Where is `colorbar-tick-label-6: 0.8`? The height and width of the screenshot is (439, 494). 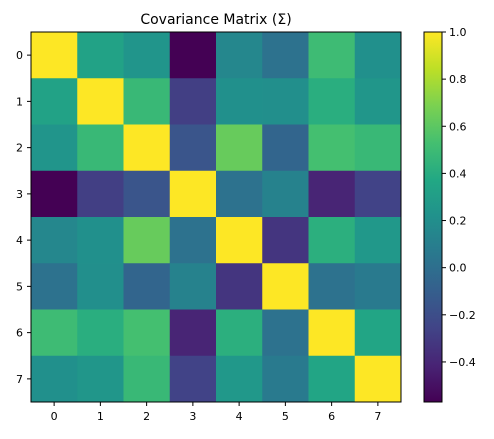
colorbar-tick-label-6: 0.8 is located at coordinates (458, 79).